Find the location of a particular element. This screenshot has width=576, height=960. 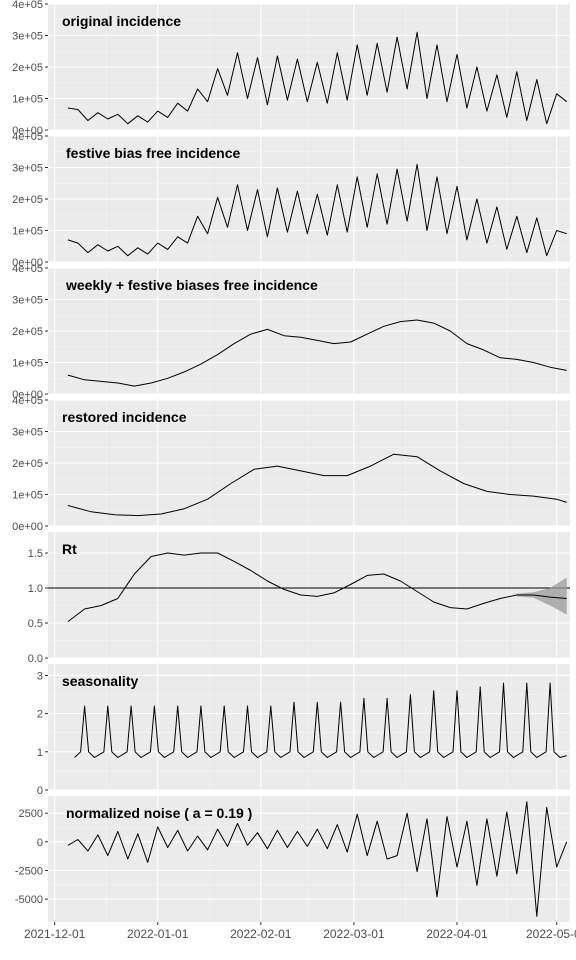

y-tick-label: 3 is located at coordinates (40, 676).